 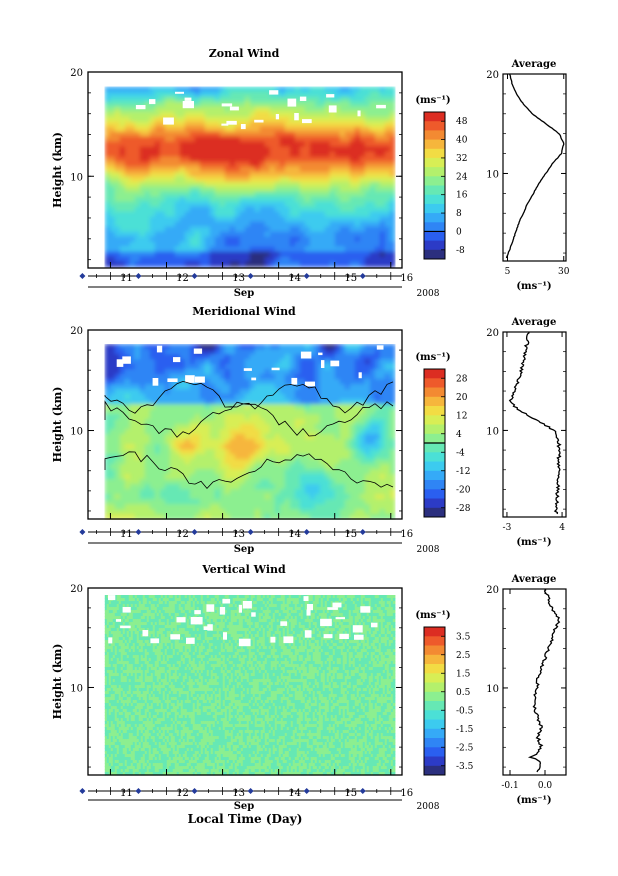 I want to click on year-label: 2008, so click(x=428, y=294).